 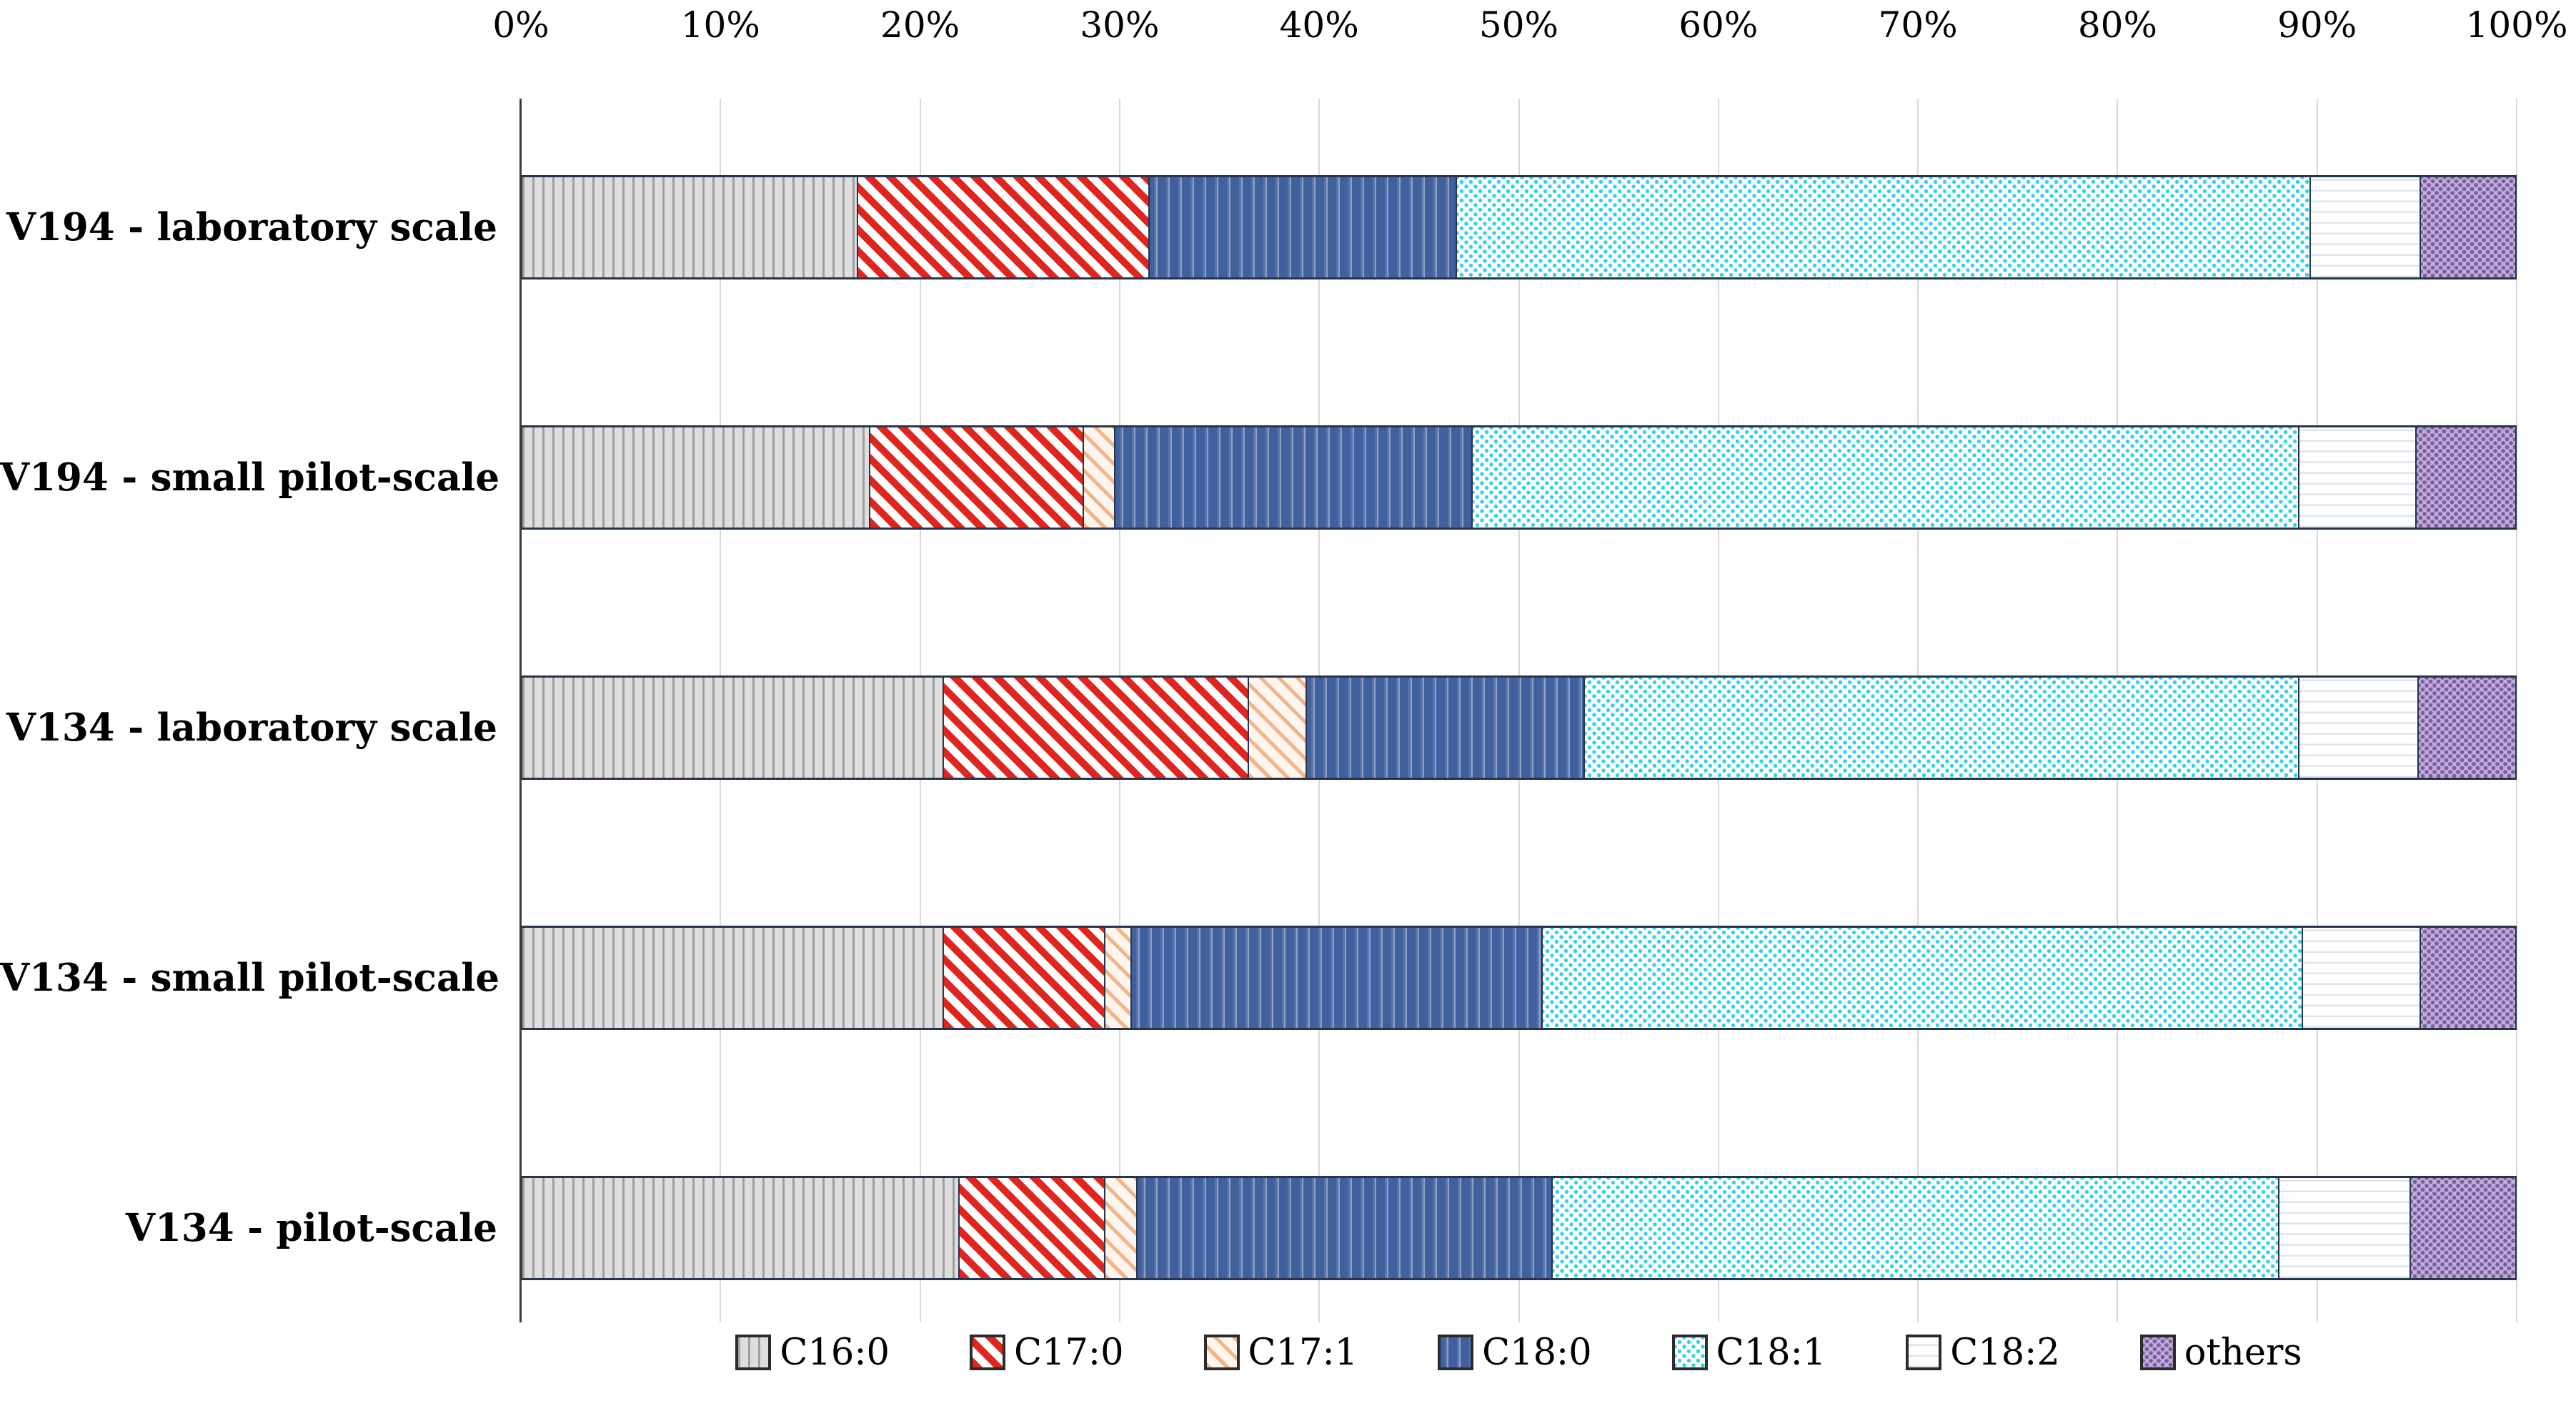 What do you see at coordinates (520, 25) in the screenshot?
I see `x-tick-label: 0%` at bounding box center [520, 25].